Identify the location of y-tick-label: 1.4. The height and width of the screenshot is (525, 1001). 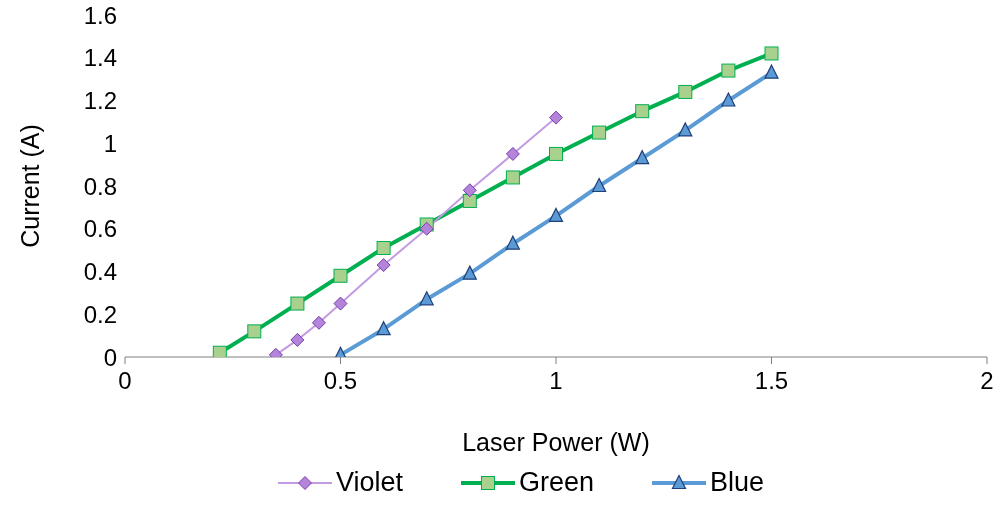
(100, 58).